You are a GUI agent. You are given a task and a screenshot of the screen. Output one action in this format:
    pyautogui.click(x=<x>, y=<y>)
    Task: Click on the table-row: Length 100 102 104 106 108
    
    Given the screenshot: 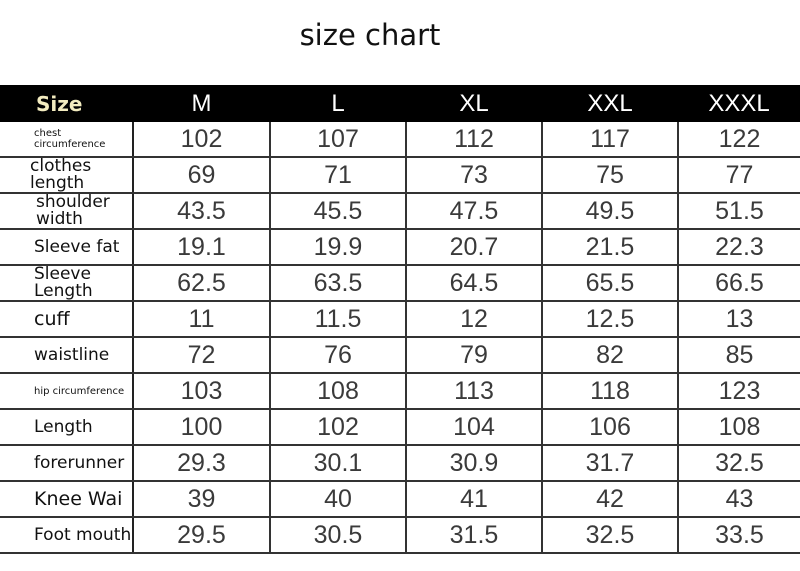 What is the action you would take?
    pyautogui.click(x=400, y=427)
    